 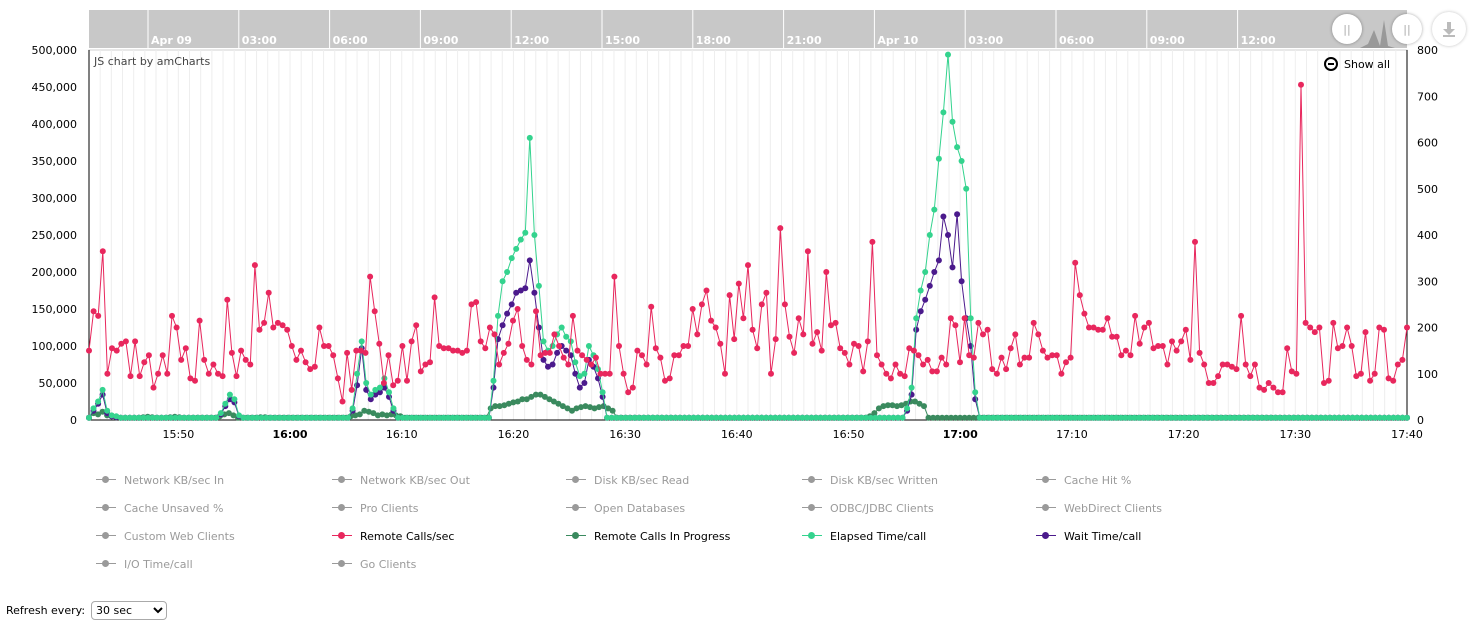 I want to click on y-left-tick-label: 200,000, so click(x=55, y=272).